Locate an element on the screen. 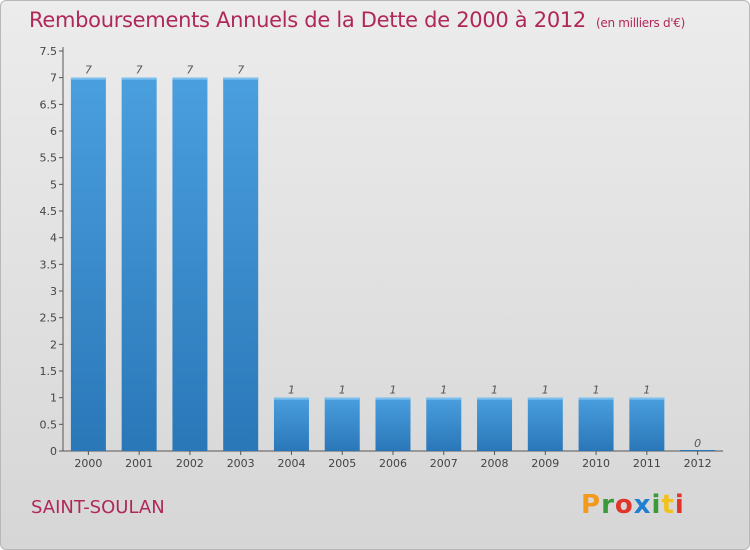 This screenshot has height=550, width=750. logo-letter: r is located at coordinates (608, 505).